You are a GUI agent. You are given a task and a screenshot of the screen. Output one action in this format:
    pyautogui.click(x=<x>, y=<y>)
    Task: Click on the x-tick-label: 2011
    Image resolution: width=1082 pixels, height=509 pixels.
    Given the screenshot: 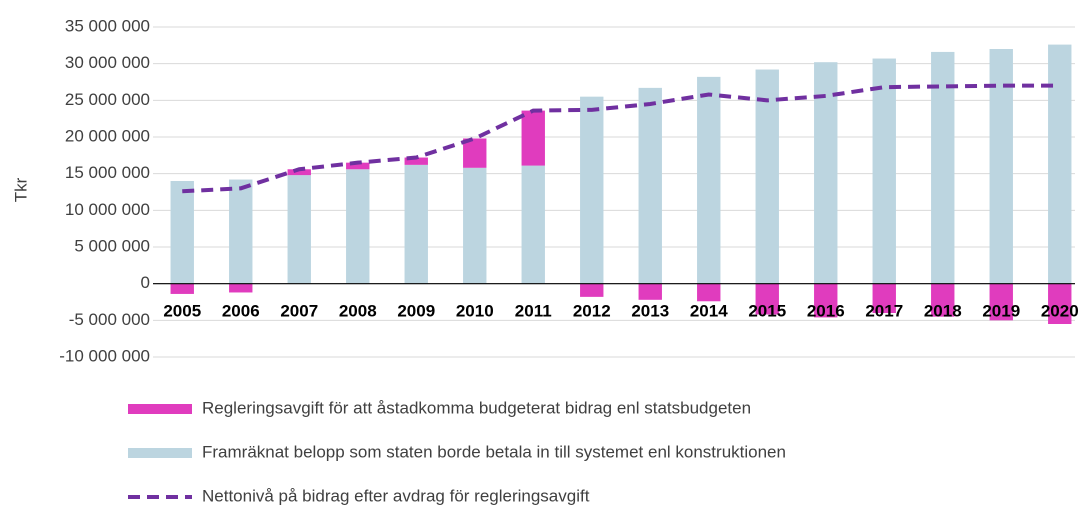 What is the action you would take?
    pyautogui.click(x=533, y=310)
    